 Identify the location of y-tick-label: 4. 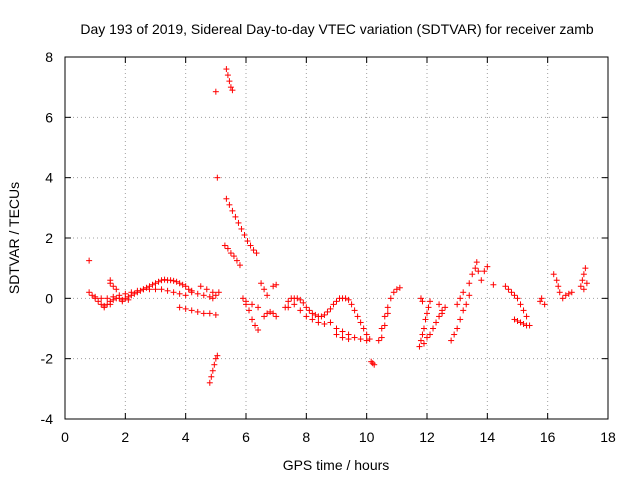
(49, 178).